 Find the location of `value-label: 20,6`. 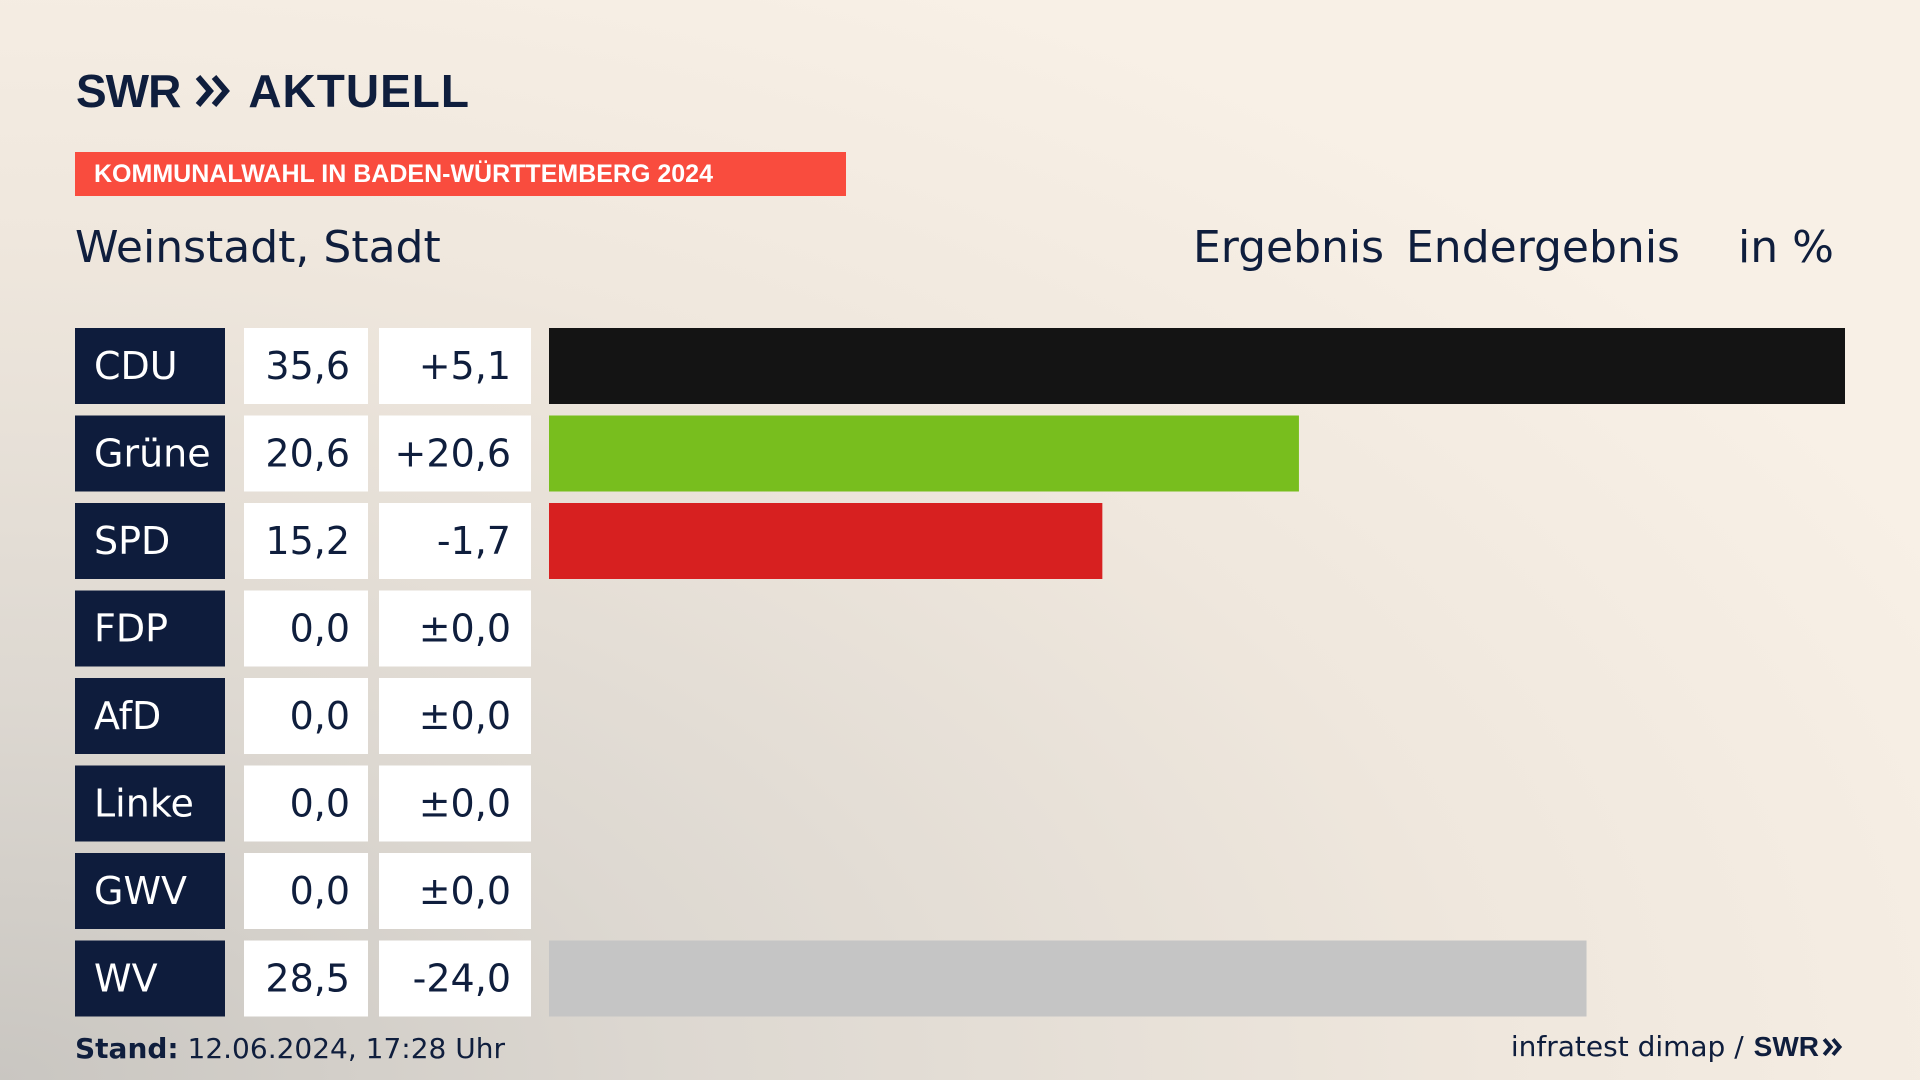

value-label: 20,6 is located at coordinates (307, 454).